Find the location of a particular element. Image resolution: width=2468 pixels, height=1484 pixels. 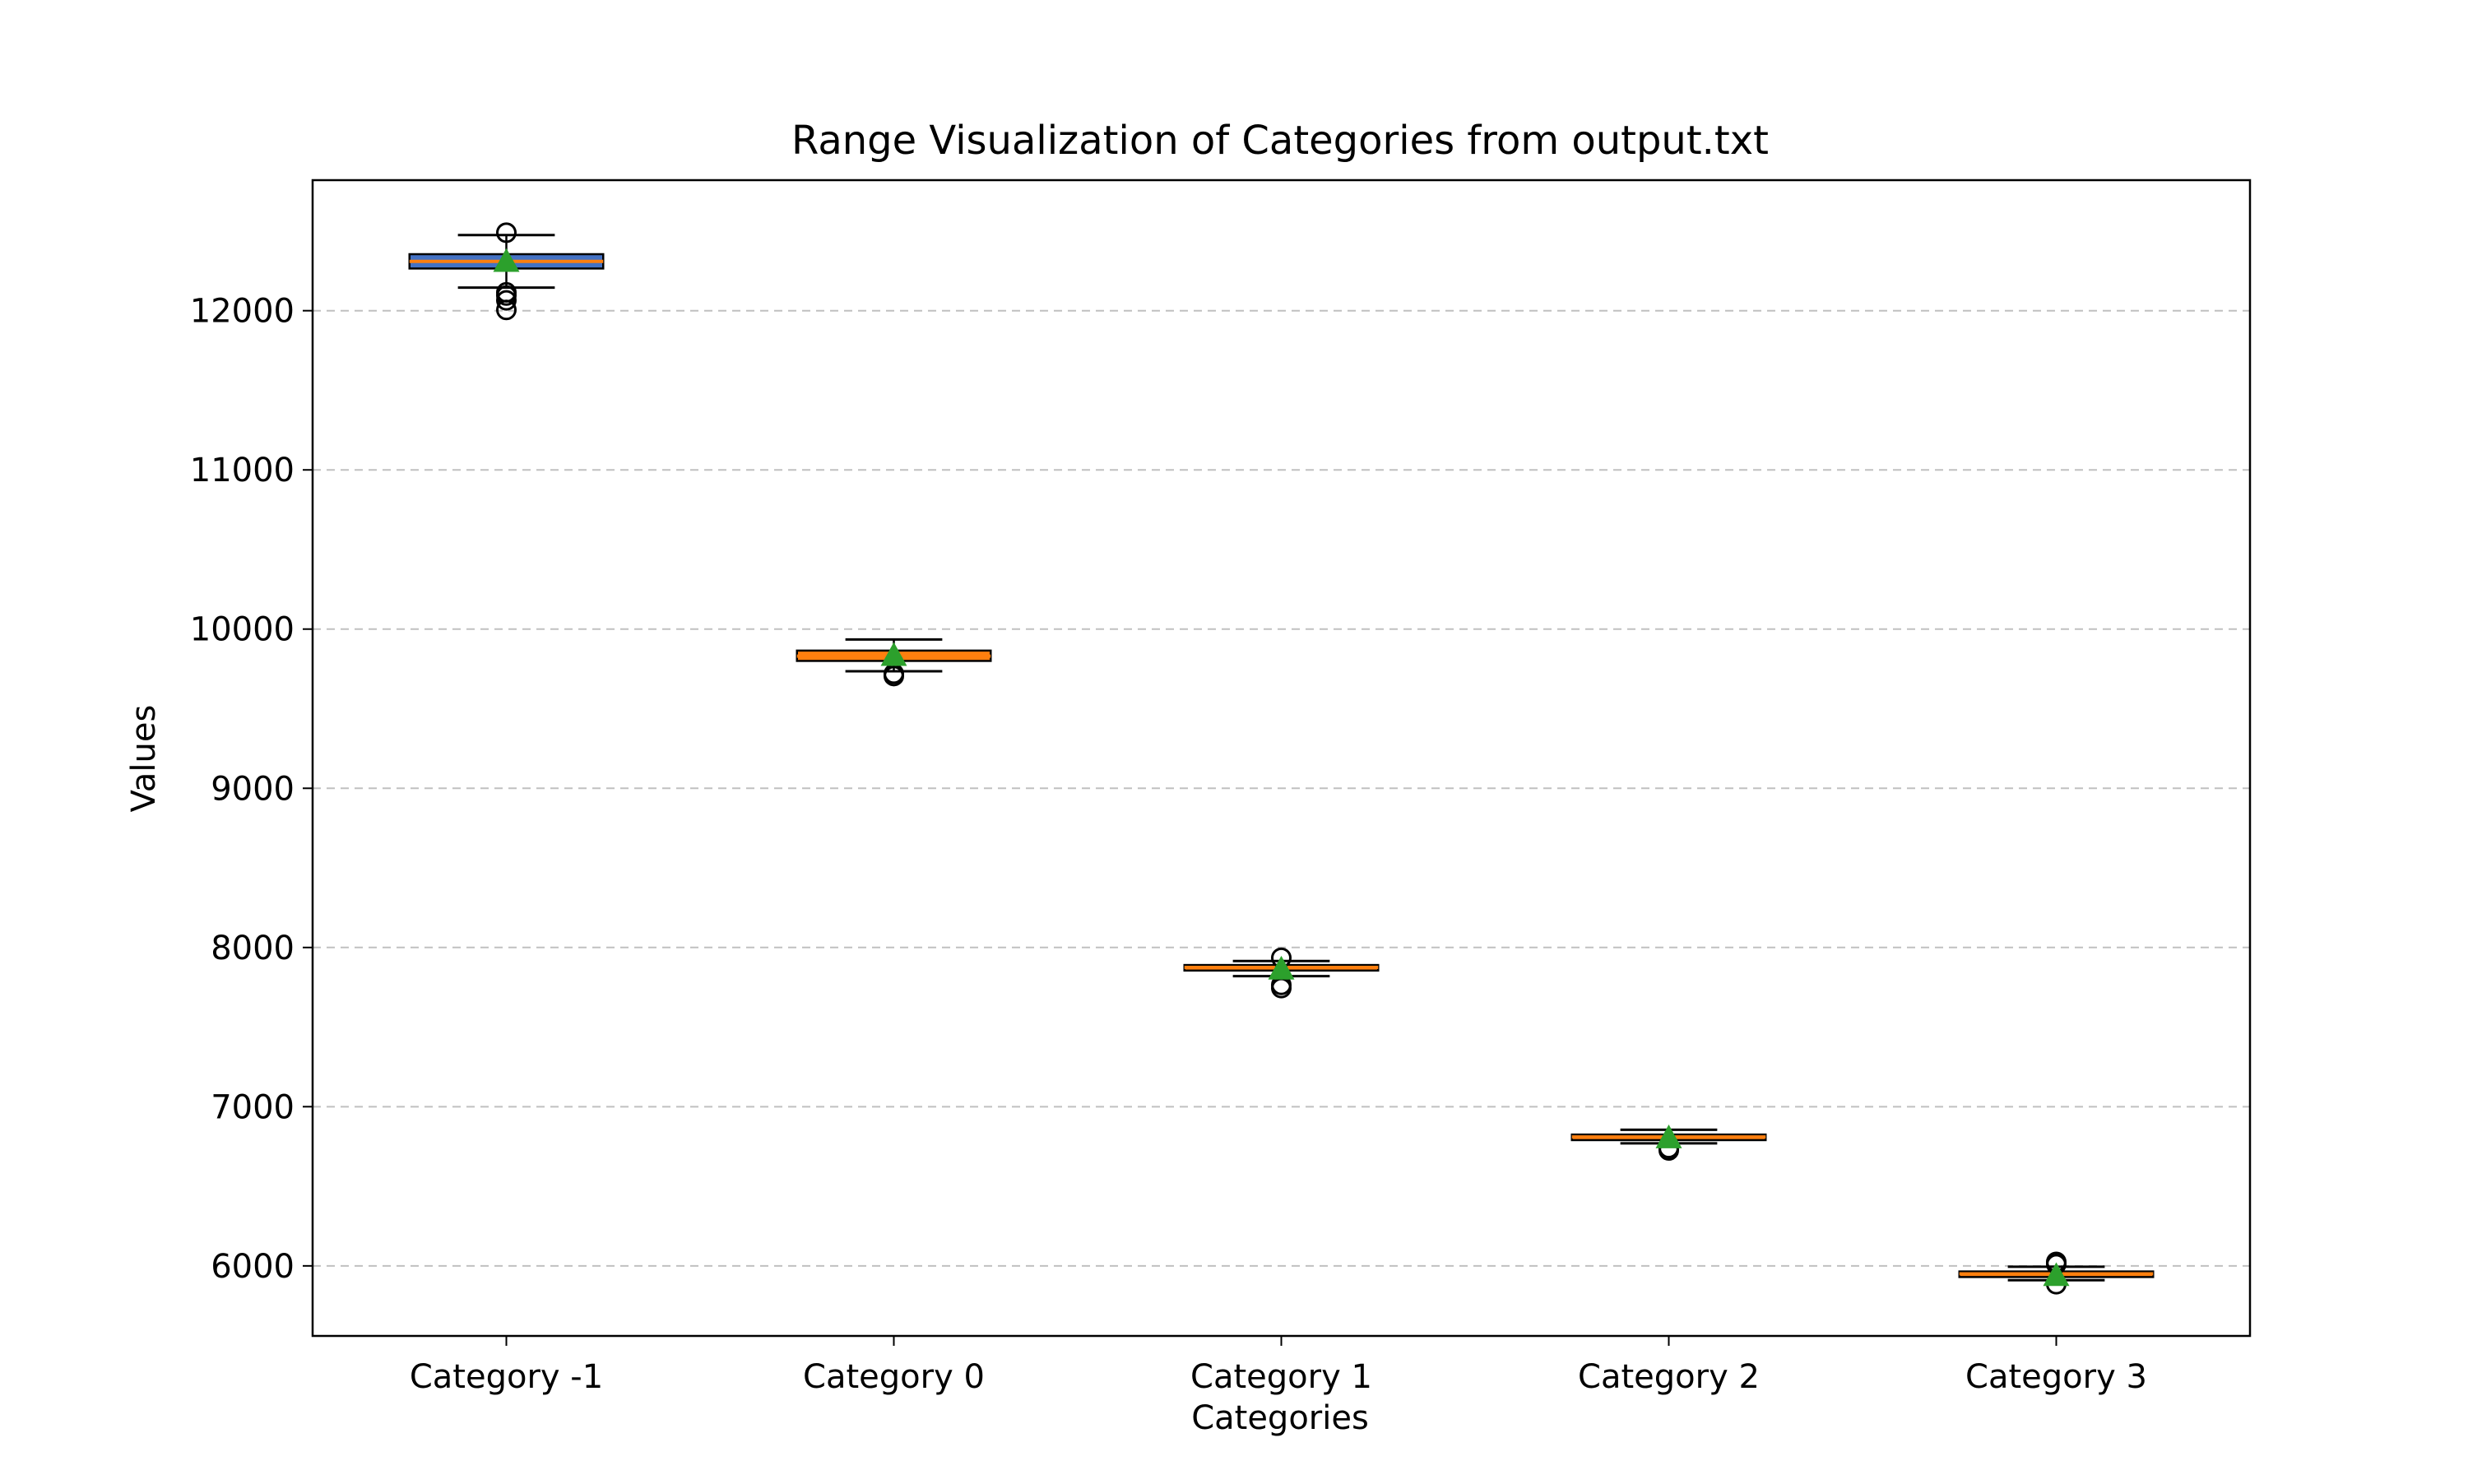

y-tick-label: 8000 is located at coordinates (253, 948).